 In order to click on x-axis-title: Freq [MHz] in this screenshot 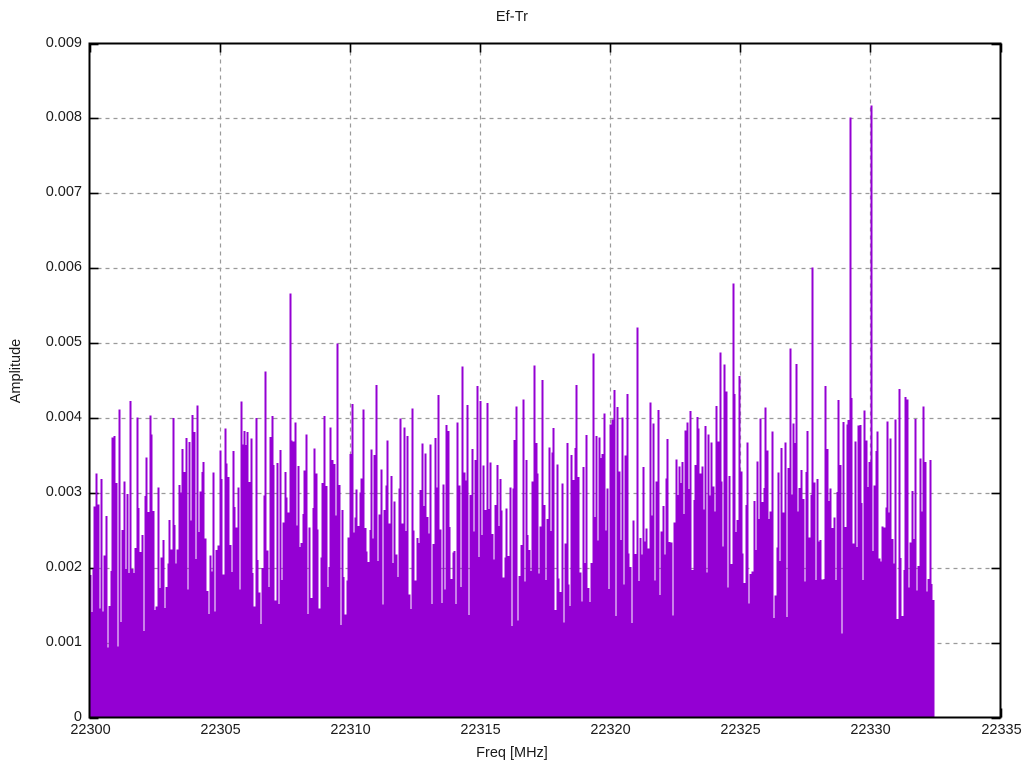, I will do `click(512, 753)`.